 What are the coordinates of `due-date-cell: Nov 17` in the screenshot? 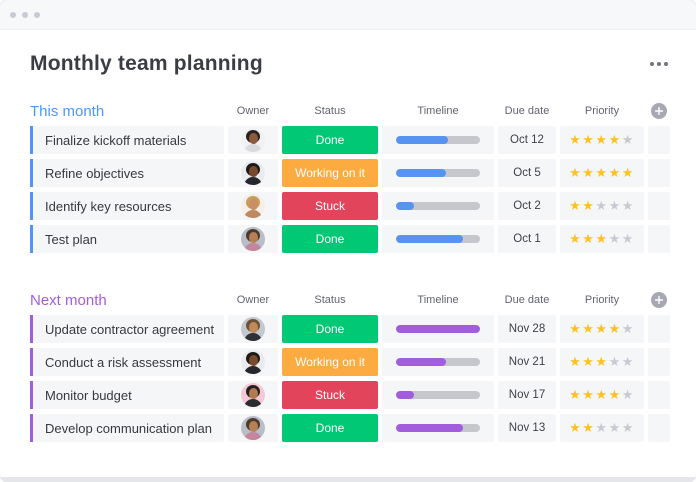 It's located at (527, 395).